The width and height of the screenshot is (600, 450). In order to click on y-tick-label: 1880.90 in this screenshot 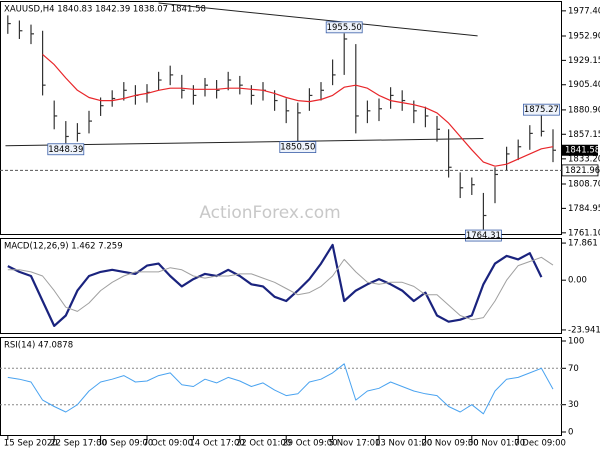, I will do `click(584, 110)`.